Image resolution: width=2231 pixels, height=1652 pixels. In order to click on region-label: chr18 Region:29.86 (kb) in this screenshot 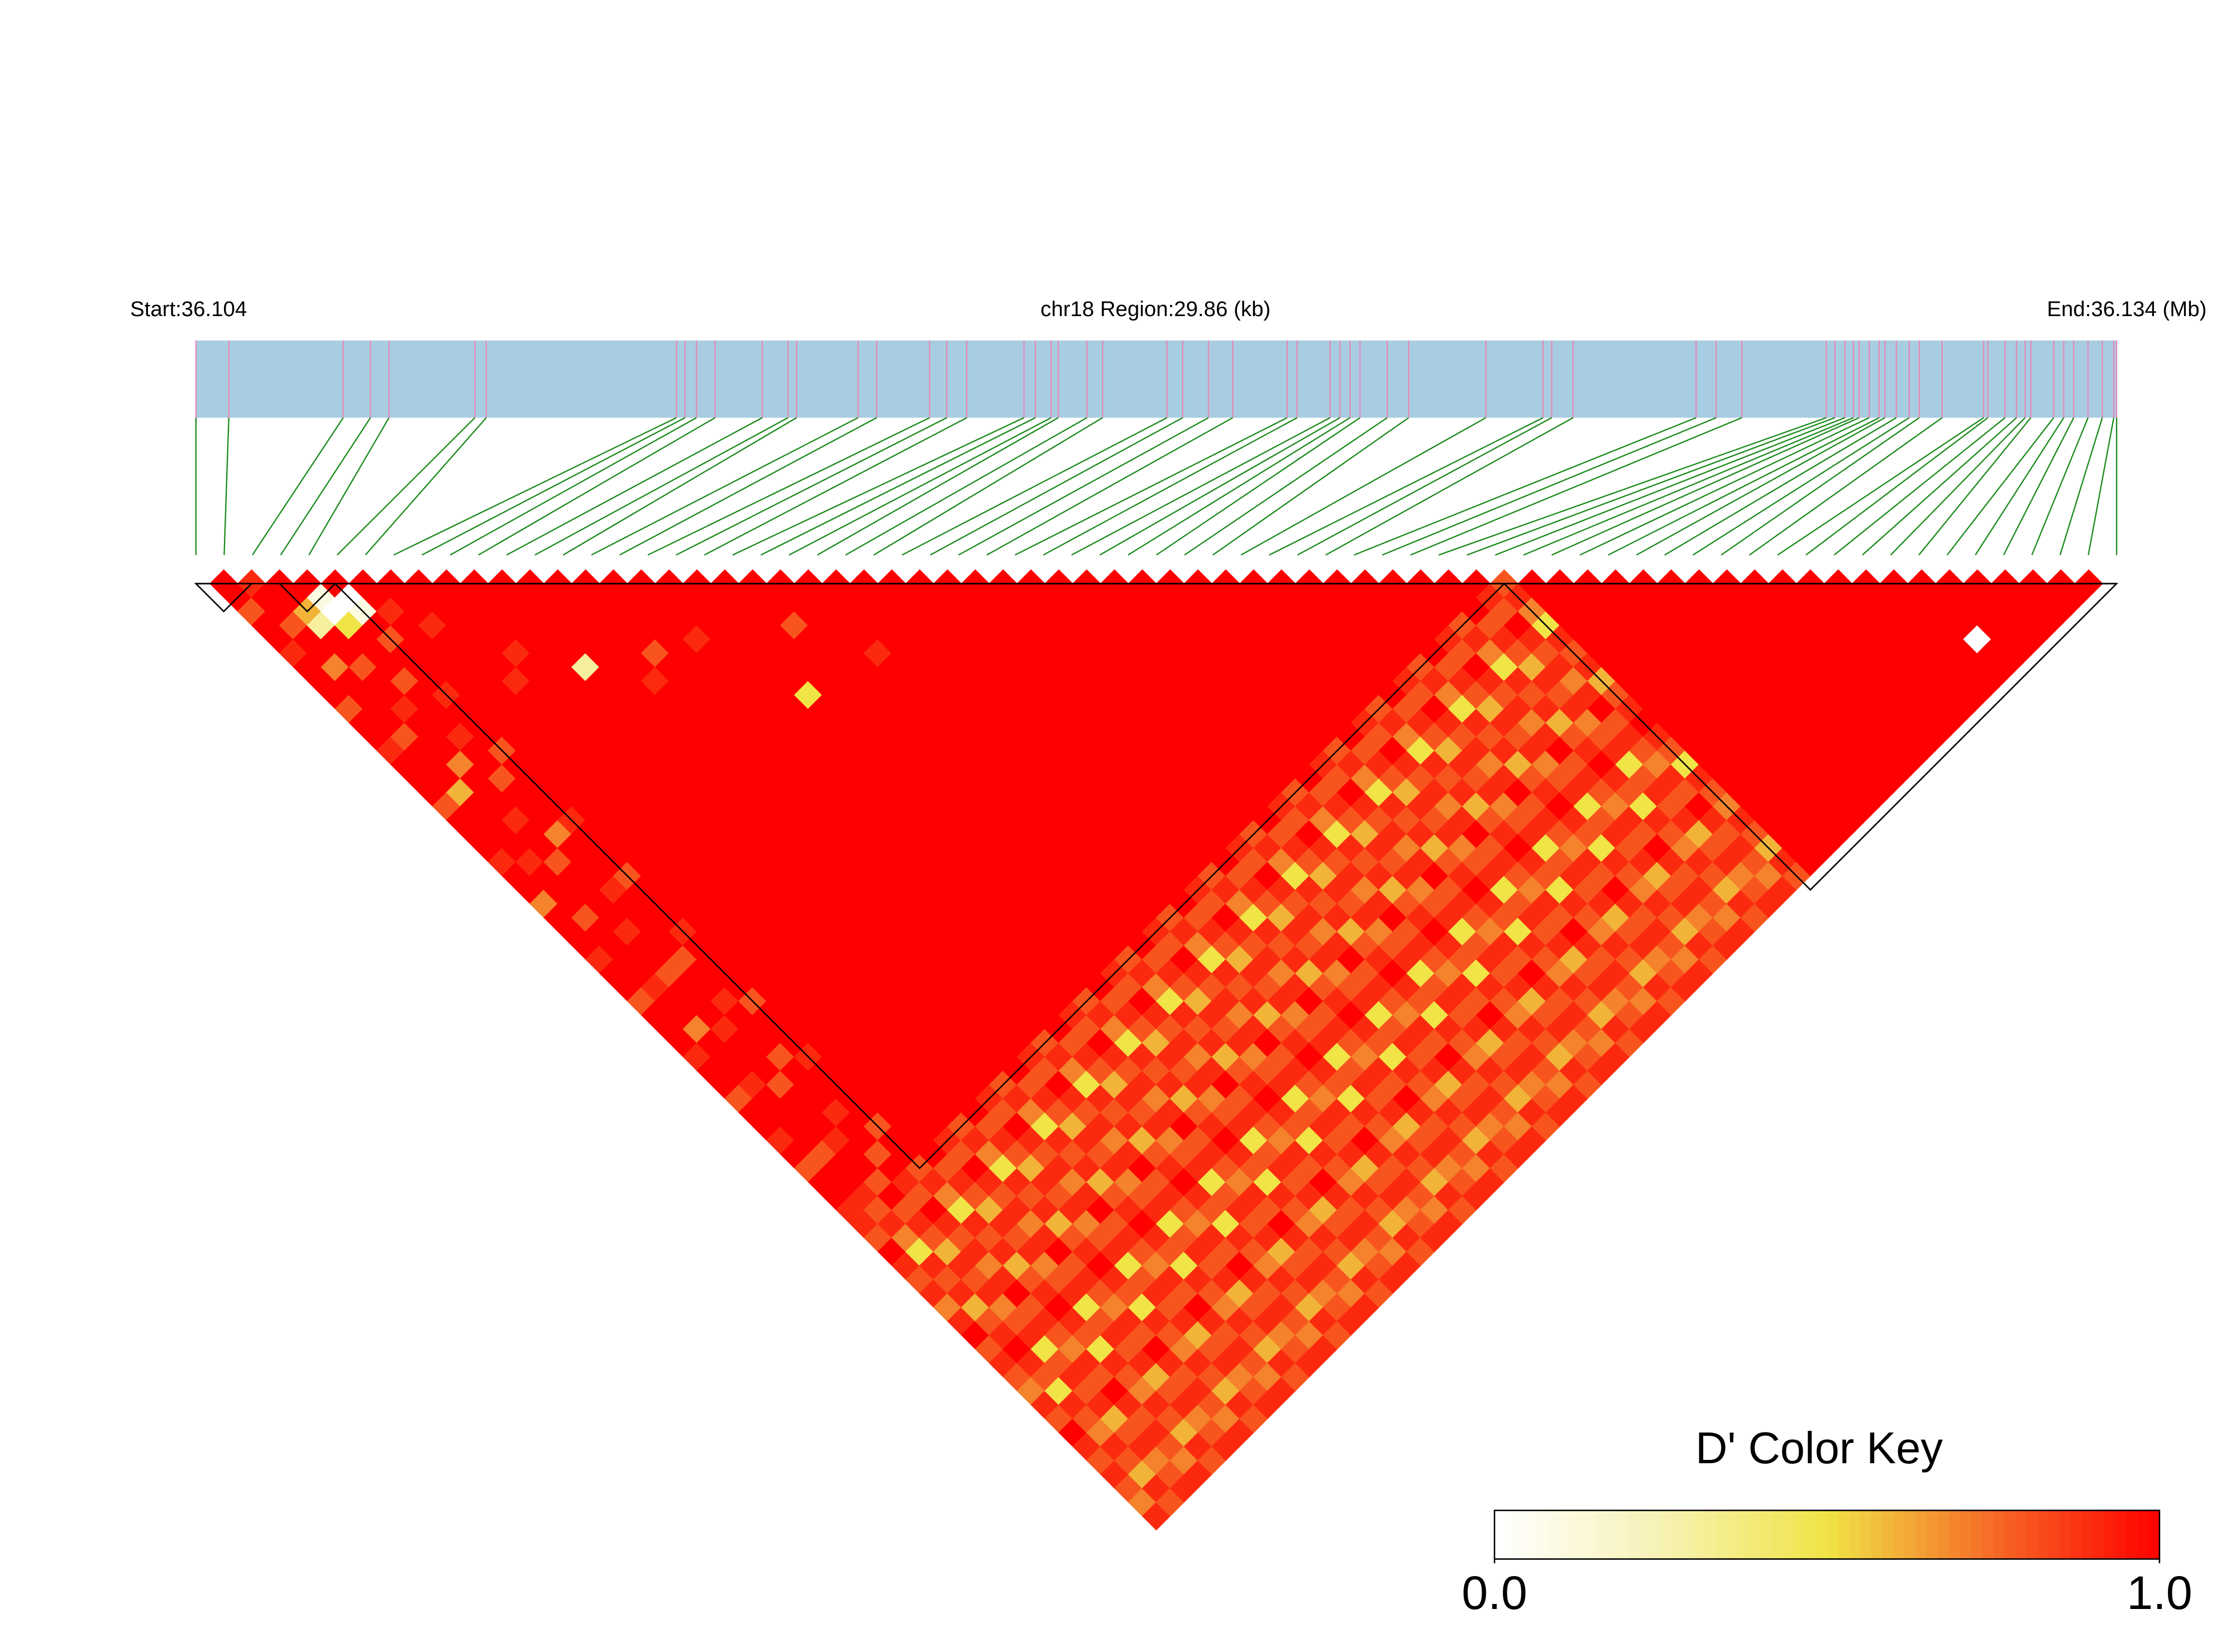, I will do `click(1155, 309)`.